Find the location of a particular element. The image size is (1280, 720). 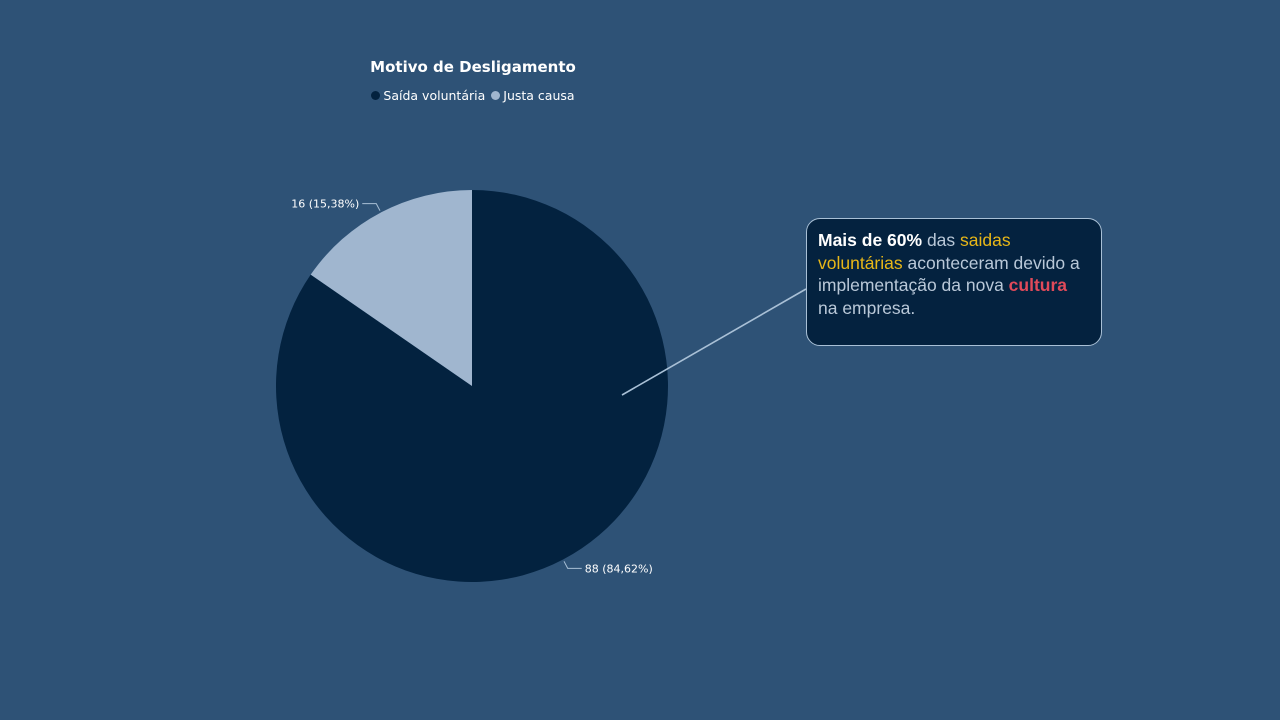

chart-title: Motivo de Desligamento is located at coordinates (473, 67).